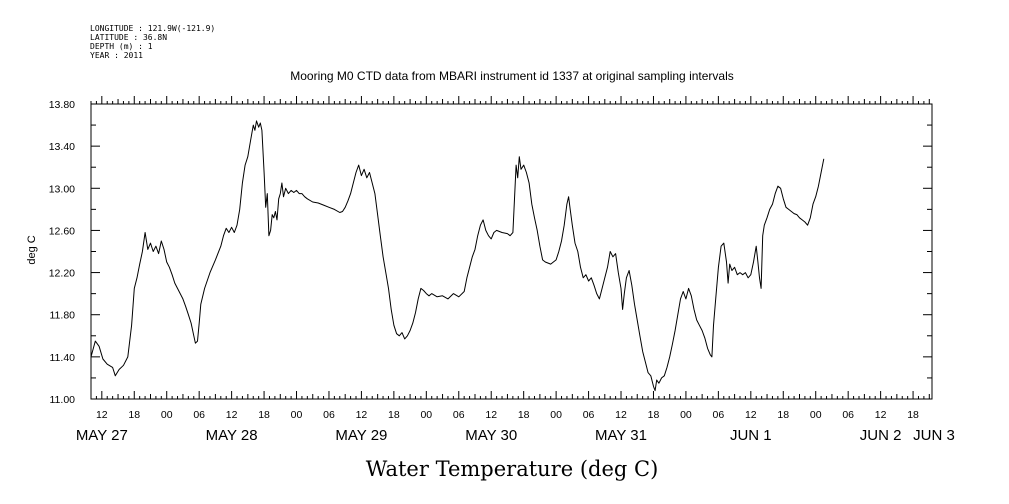 The width and height of the screenshot is (1009, 504). I want to click on y-tick-label: 11.80, so click(63, 316).